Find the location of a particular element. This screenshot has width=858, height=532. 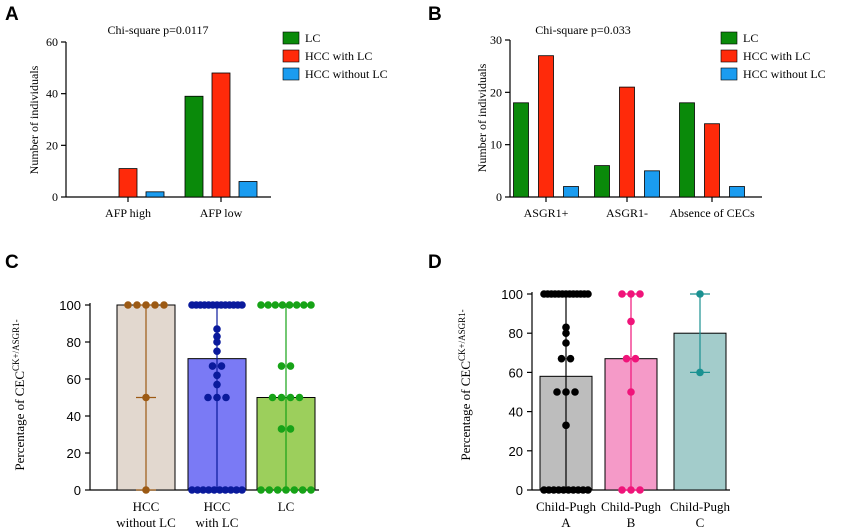

panel-label-b: B is located at coordinates (435, 14).